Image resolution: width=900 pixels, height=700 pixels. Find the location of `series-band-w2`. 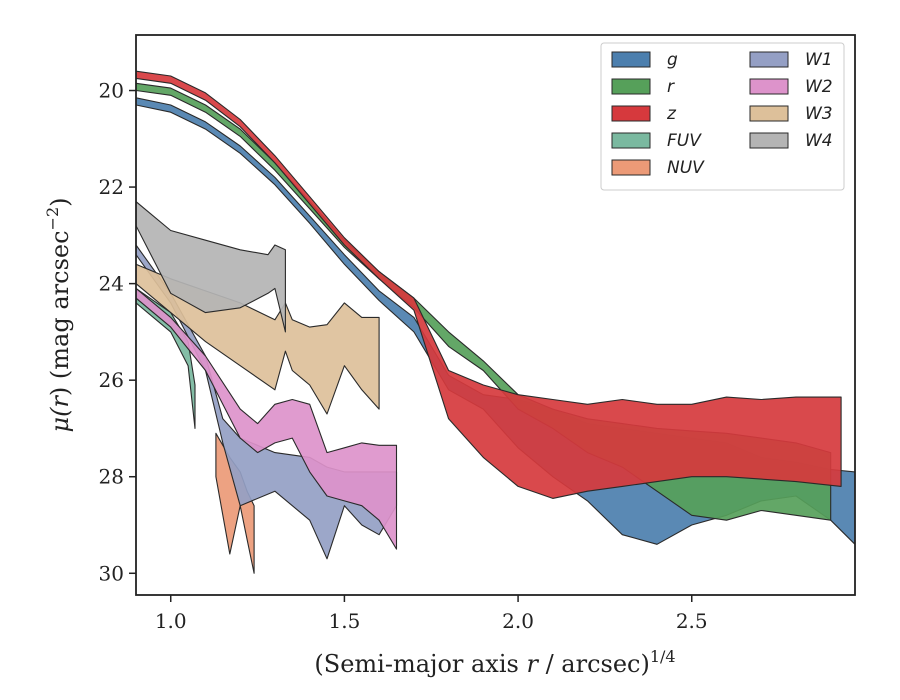

series-band-w2 is located at coordinates (267, 418).